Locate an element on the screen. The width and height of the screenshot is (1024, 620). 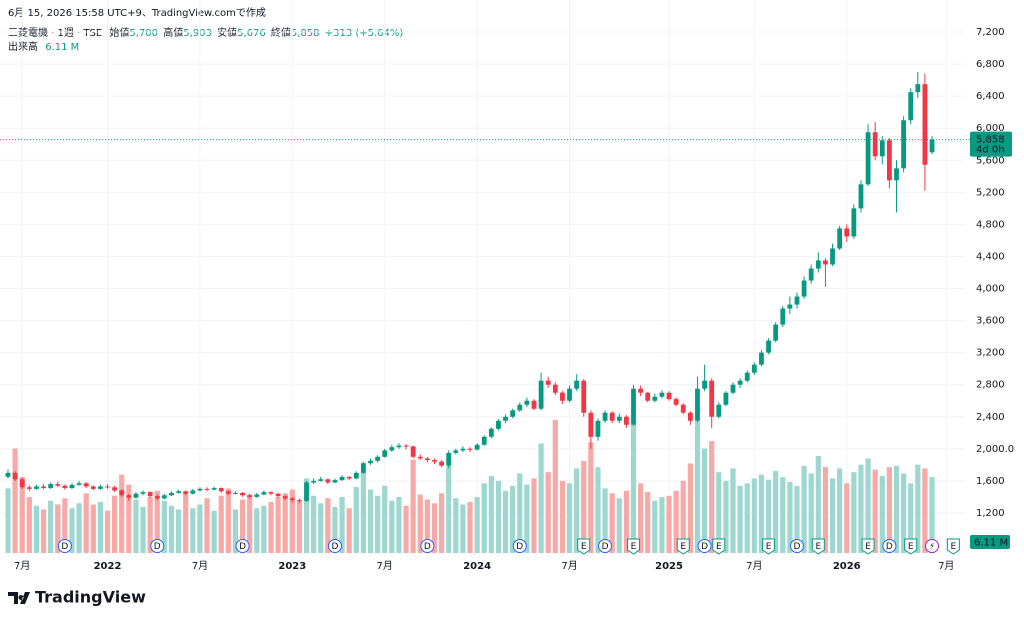
price-tag-label: 5,858 is located at coordinates (990, 140).